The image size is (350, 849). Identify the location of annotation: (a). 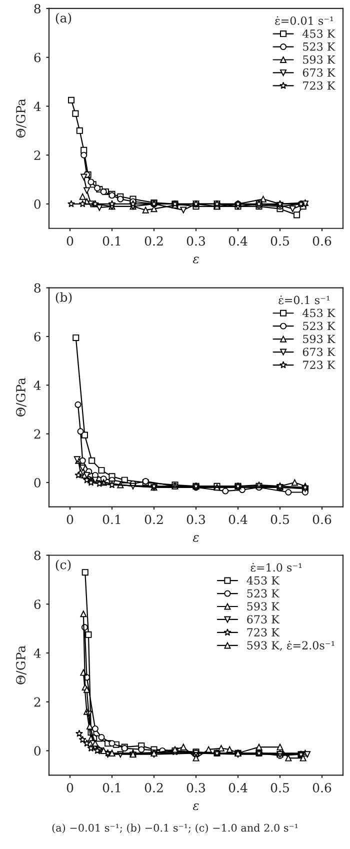
(64, 18).